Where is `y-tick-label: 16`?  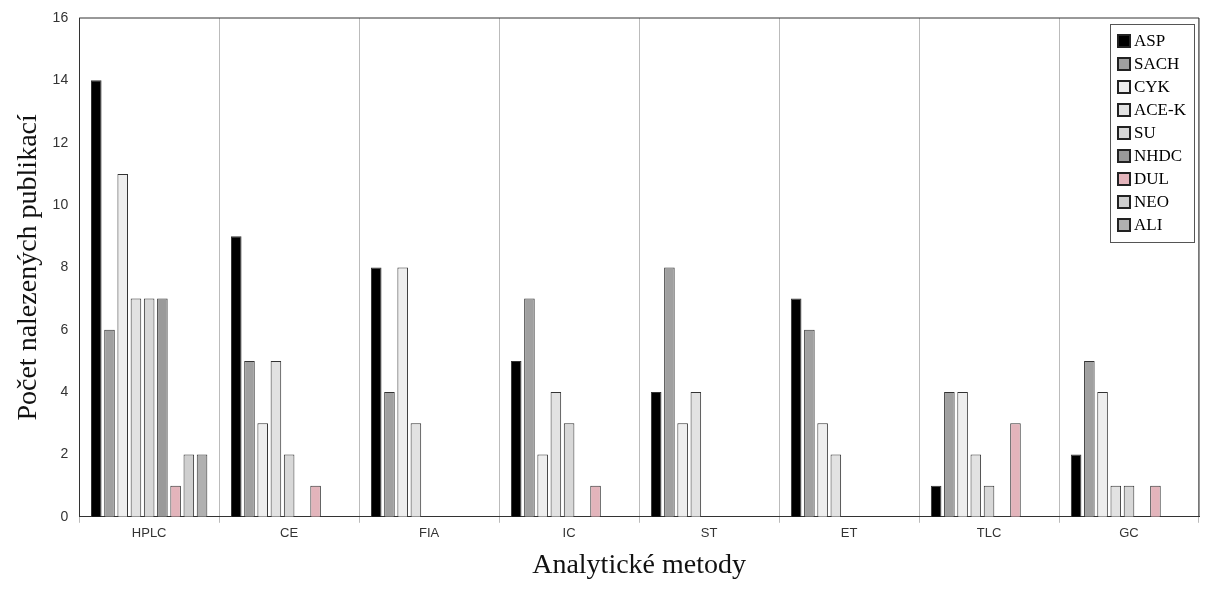 y-tick-label: 16 is located at coordinates (60, 16).